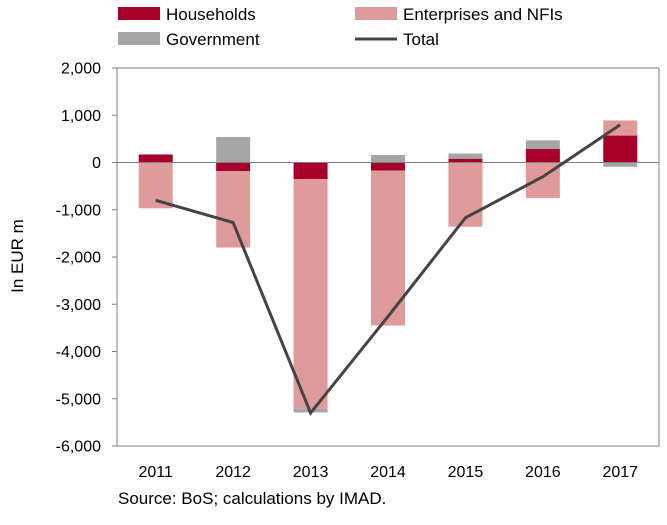  Describe the element at coordinates (233, 209) in the screenshot. I see `bar-enterprises-and-nfis-2012` at that location.